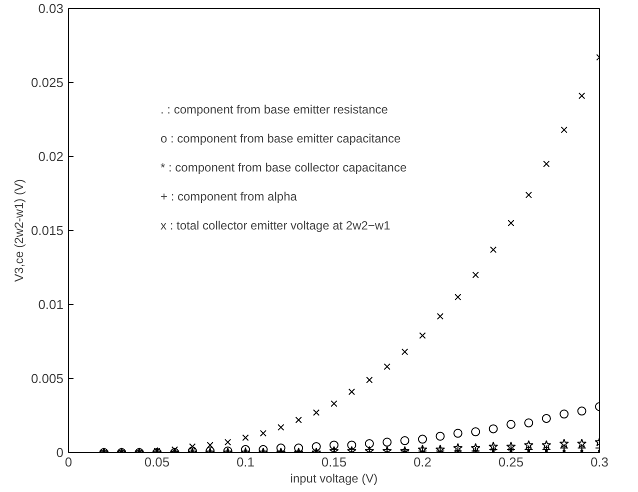  What do you see at coordinates (422, 462) in the screenshot?
I see `x-tick-label: 0.2` at bounding box center [422, 462].